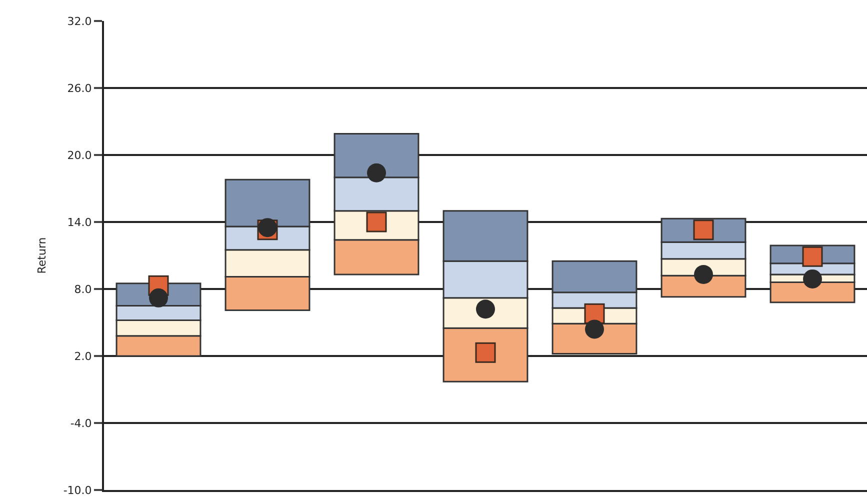 Image resolution: width=867 pixels, height=502 pixels. I want to click on y-tick-label: 2.0, so click(83, 356).